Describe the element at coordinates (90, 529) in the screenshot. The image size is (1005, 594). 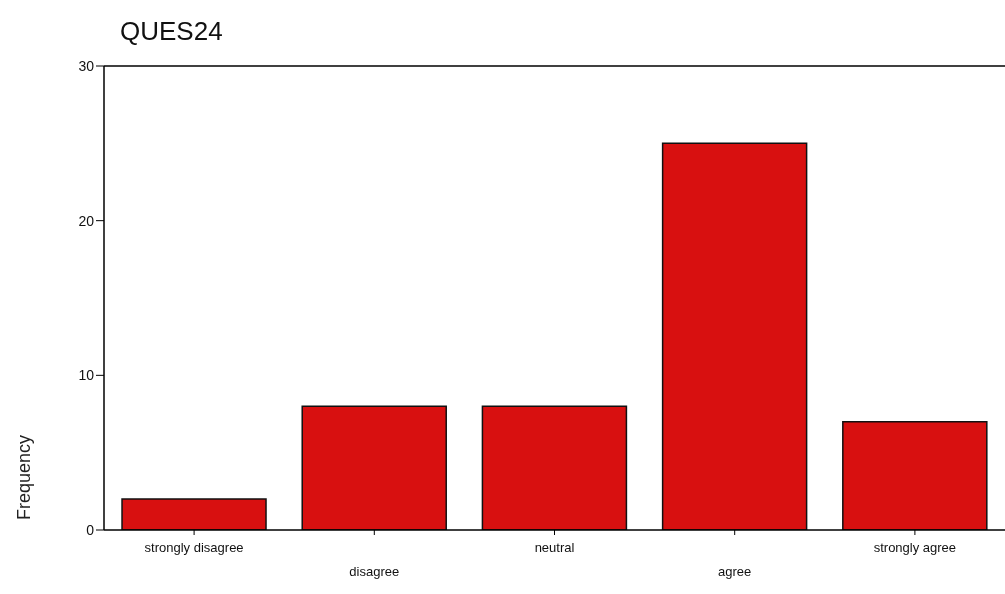
I see `y-tick-label: 0` at that location.